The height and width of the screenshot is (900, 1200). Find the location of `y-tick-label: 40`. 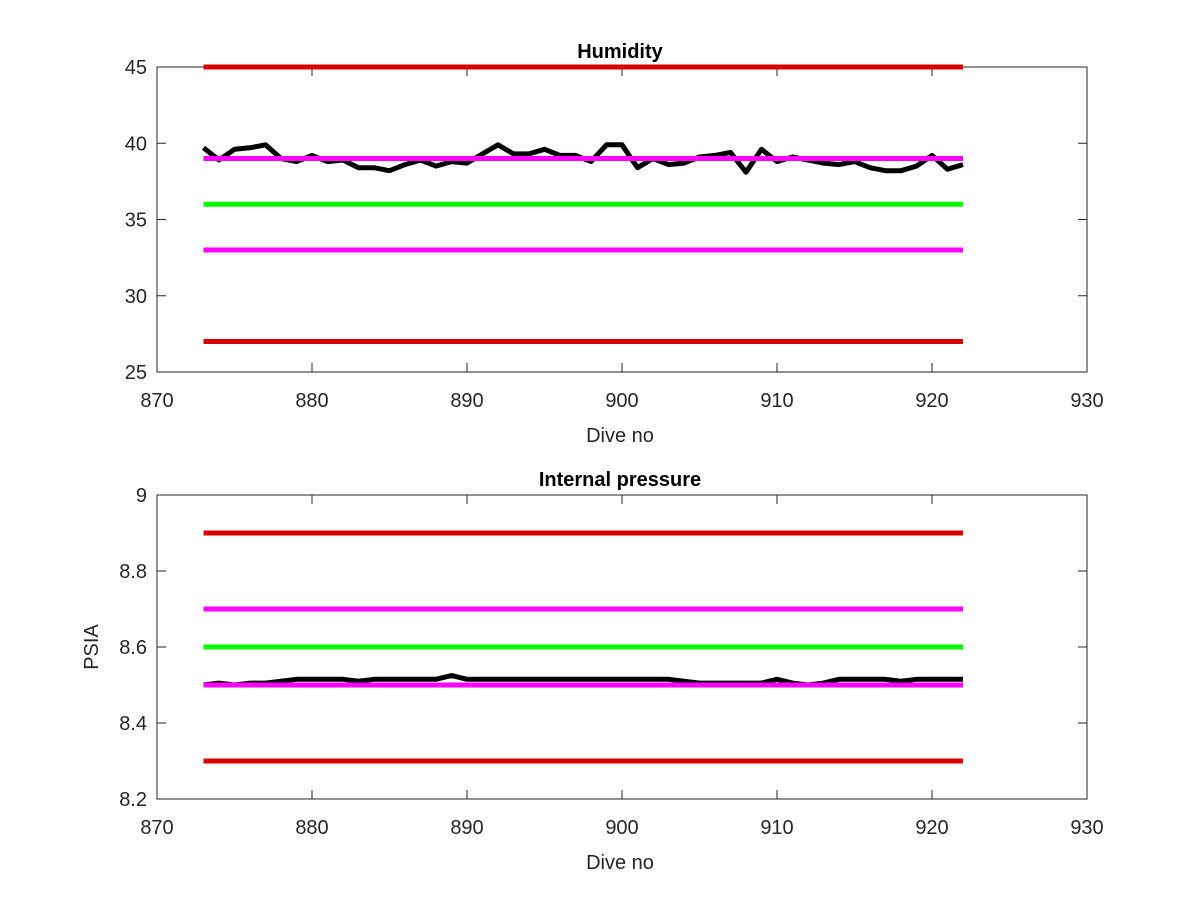

y-tick-label: 40 is located at coordinates (136, 144).